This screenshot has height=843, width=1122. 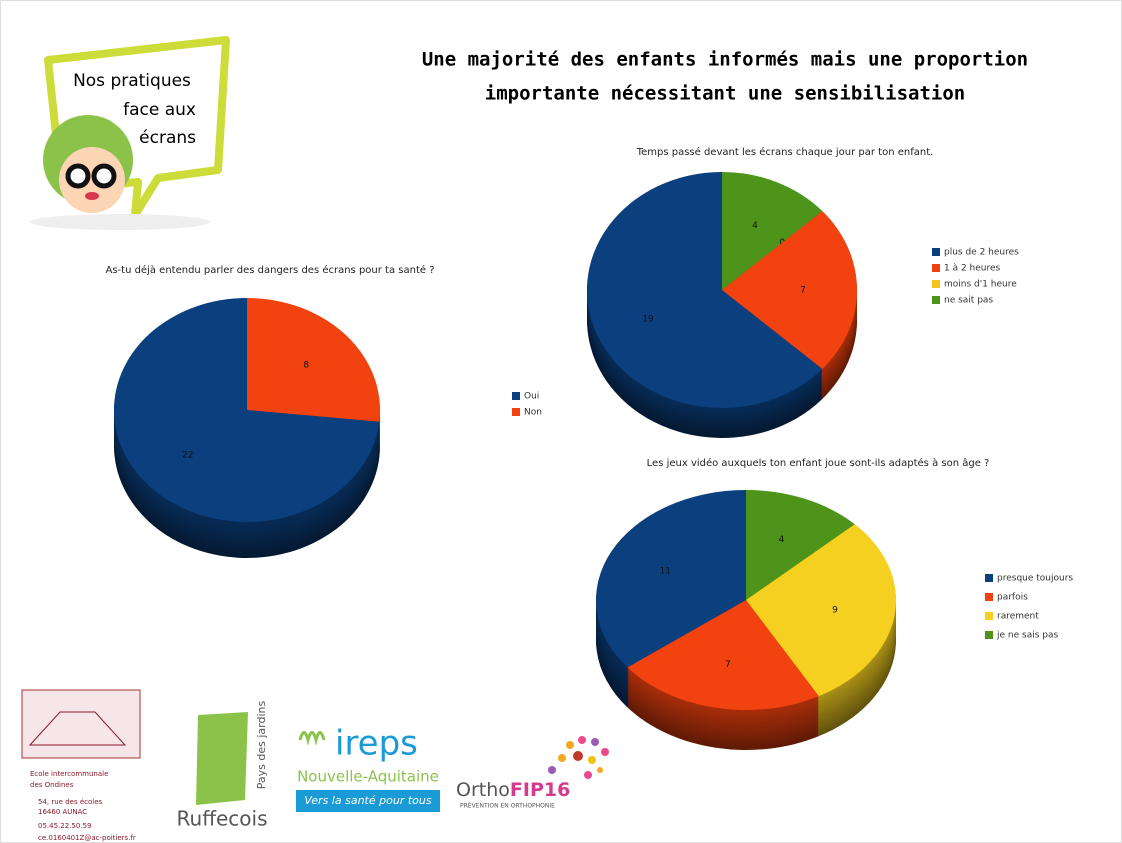 What do you see at coordinates (368, 777) in the screenshot?
I see `ireps-text: Nouvelle-Aquitaine` at bounding box center [368, 777].